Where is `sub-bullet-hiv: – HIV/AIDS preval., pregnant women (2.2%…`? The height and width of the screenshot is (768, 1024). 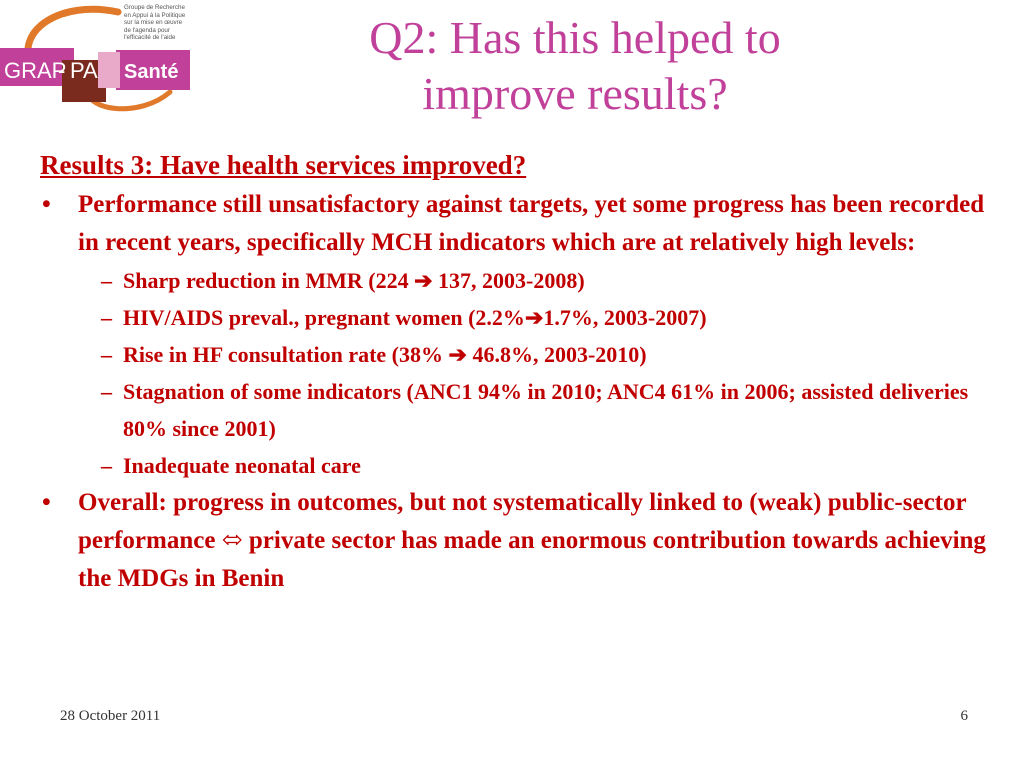 sub-bullet-hiv: – HIV/AIDS preval., pregnant women (2.2%… is located at coordinates (525, 317).